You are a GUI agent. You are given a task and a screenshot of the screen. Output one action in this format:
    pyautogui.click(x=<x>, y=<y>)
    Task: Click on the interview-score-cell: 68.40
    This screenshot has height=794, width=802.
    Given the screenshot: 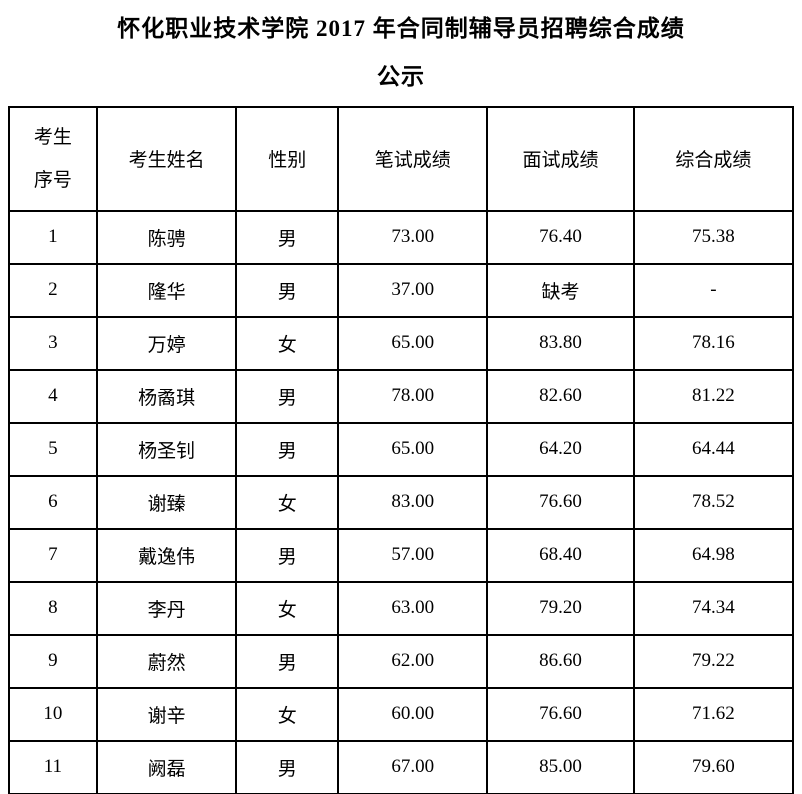 What is the action you would take?
    pyautogui.click(x=560, y=555)
    